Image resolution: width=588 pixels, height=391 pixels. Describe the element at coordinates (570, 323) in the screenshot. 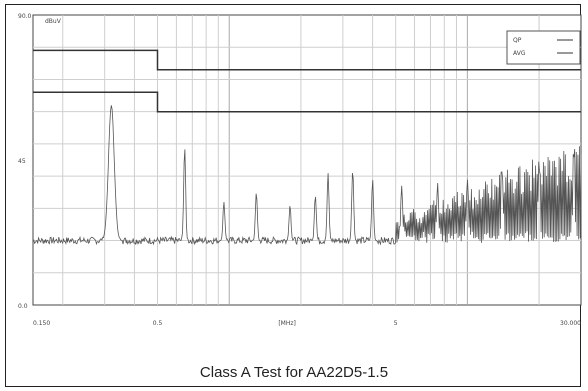

I see `x-tick-label: 30.000` at that location.